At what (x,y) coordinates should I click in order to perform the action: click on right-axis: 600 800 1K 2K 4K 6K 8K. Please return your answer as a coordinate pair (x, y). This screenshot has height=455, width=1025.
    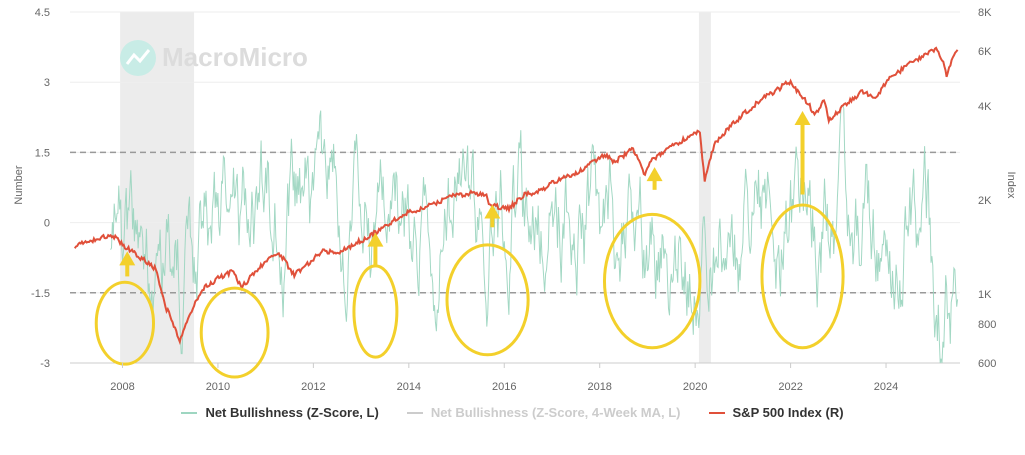
    Looking at the image, I should click on (987, 188).